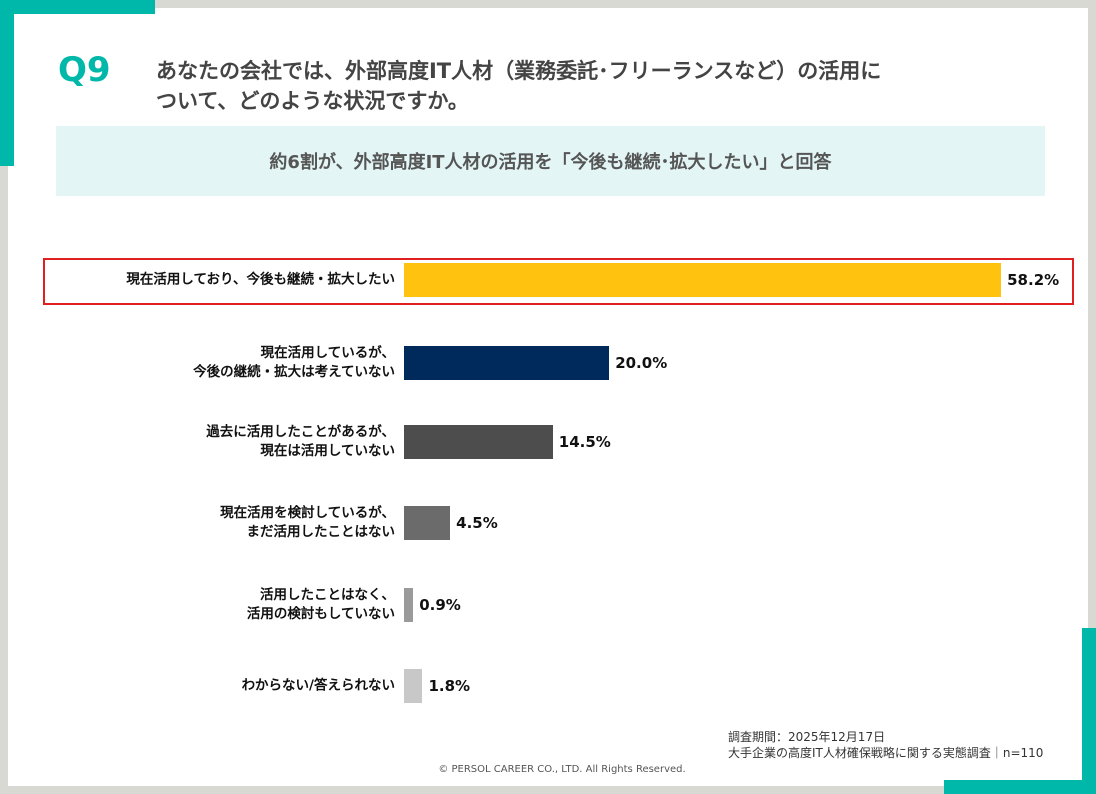 The width and height of the screenshot is (1096, 794). I want to click on category-label: 現在活用しているが、 今後の継続・拡大は考えていない, so click(294, 362).